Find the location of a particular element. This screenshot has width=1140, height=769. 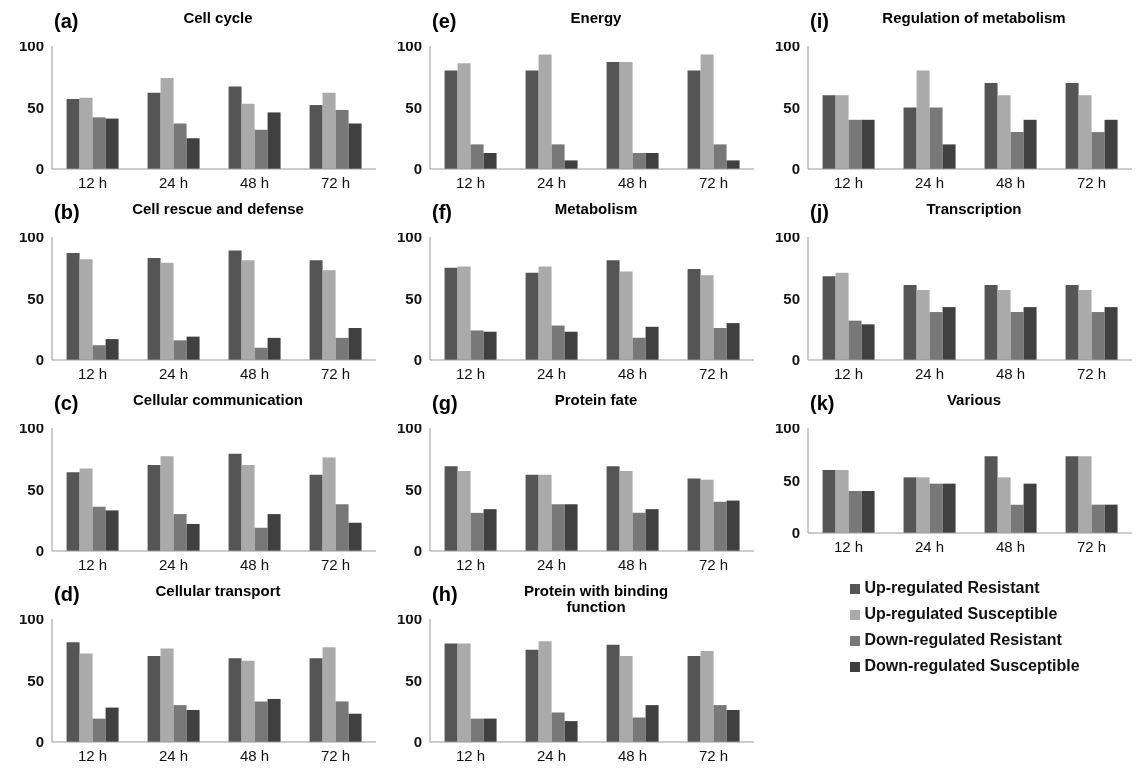

chart-title: Protein with binding function is located at coordinates (596, 598).